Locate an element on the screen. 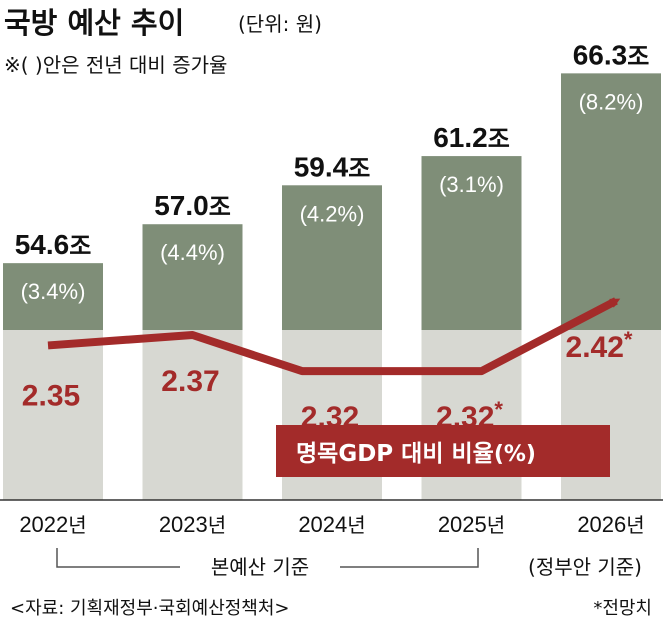  gdp-ratio-legend-box is located at coordinates (443, 451).